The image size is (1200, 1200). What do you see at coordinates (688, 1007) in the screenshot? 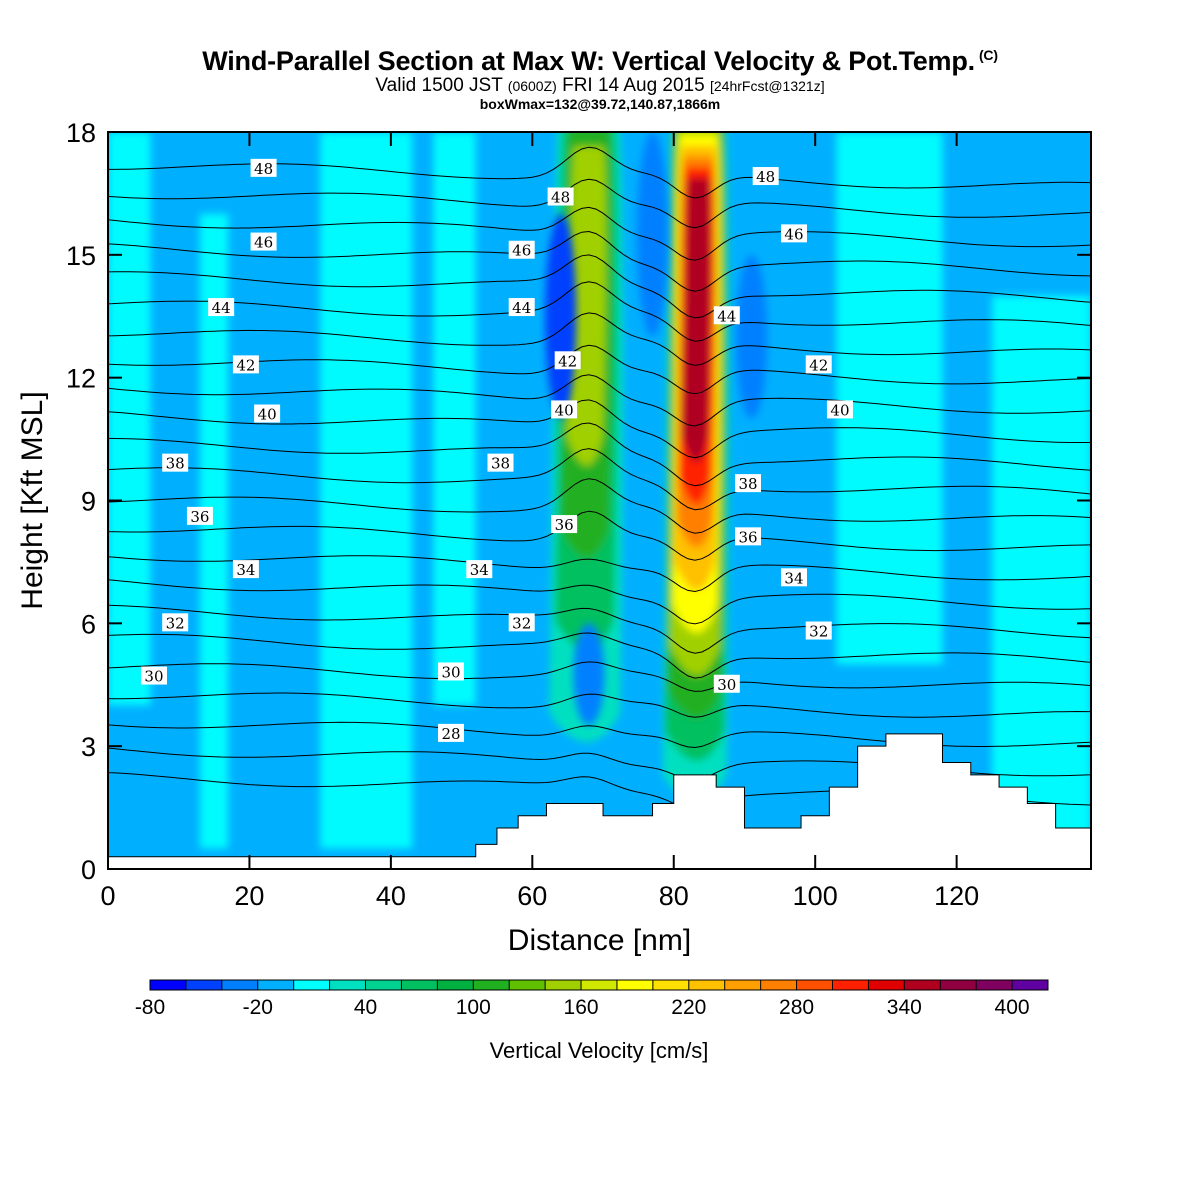
I see `colorbar-tick-label: 220` at bounding box center [688, 1007].